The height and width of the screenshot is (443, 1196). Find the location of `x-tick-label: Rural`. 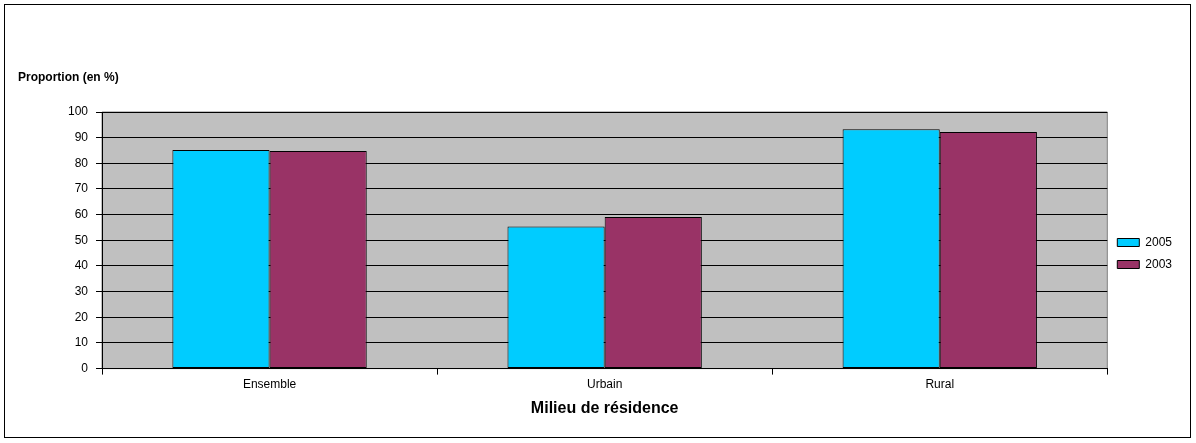

x-tick-label: Rural is located at coordinates (940, 384).